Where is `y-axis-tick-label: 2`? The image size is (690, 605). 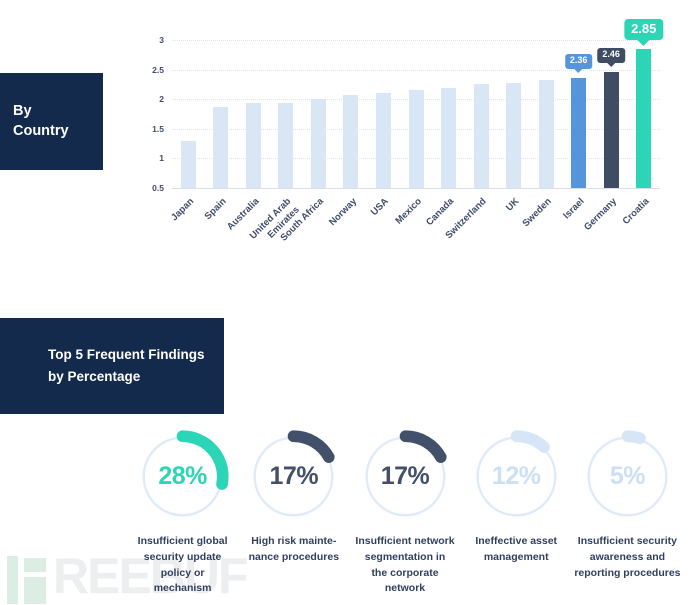
y-axis-tick-label: 2 is located at coordinates (161, 99).